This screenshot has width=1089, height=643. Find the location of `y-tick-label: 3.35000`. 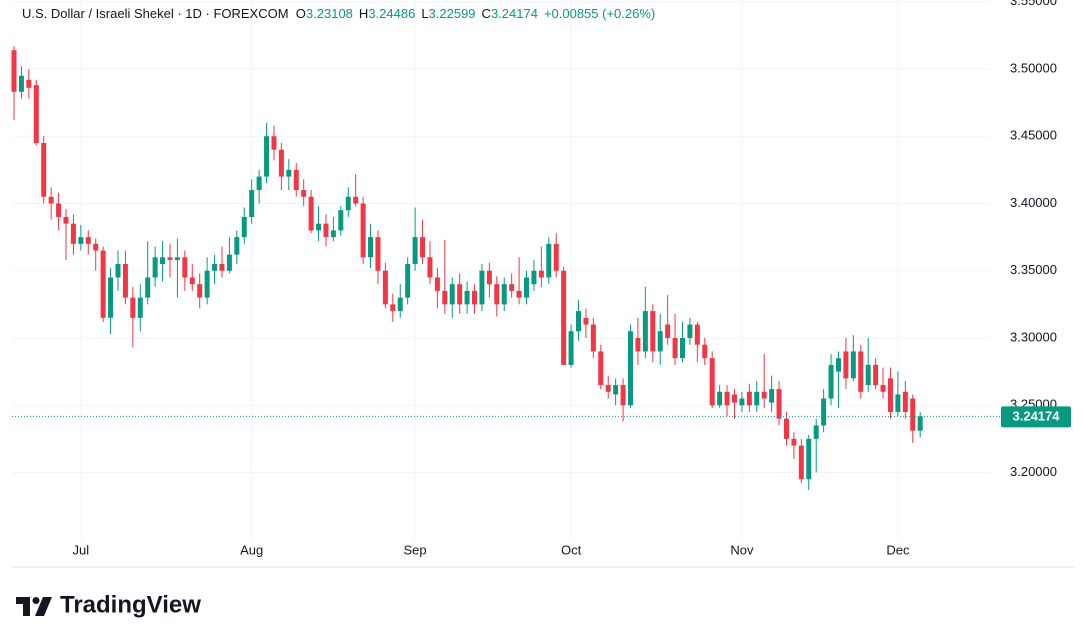

y-tick-label: 3.35000 is located at coordinates (1033, 269).